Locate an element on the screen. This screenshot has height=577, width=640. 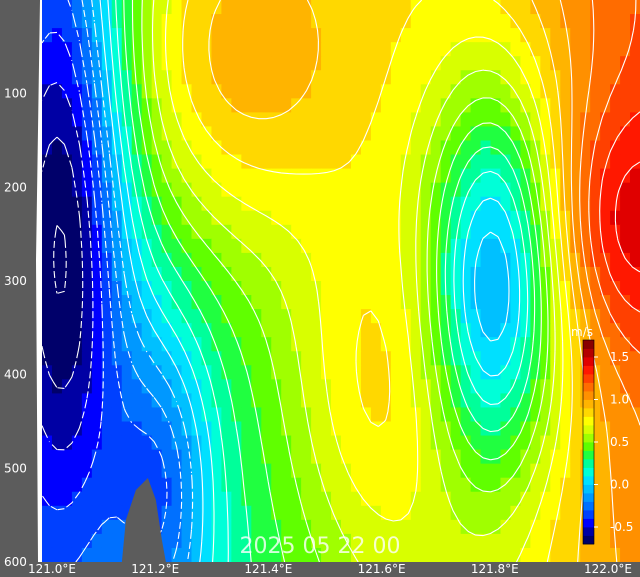
colorbar-swatch is located at coordinates (588, 387).